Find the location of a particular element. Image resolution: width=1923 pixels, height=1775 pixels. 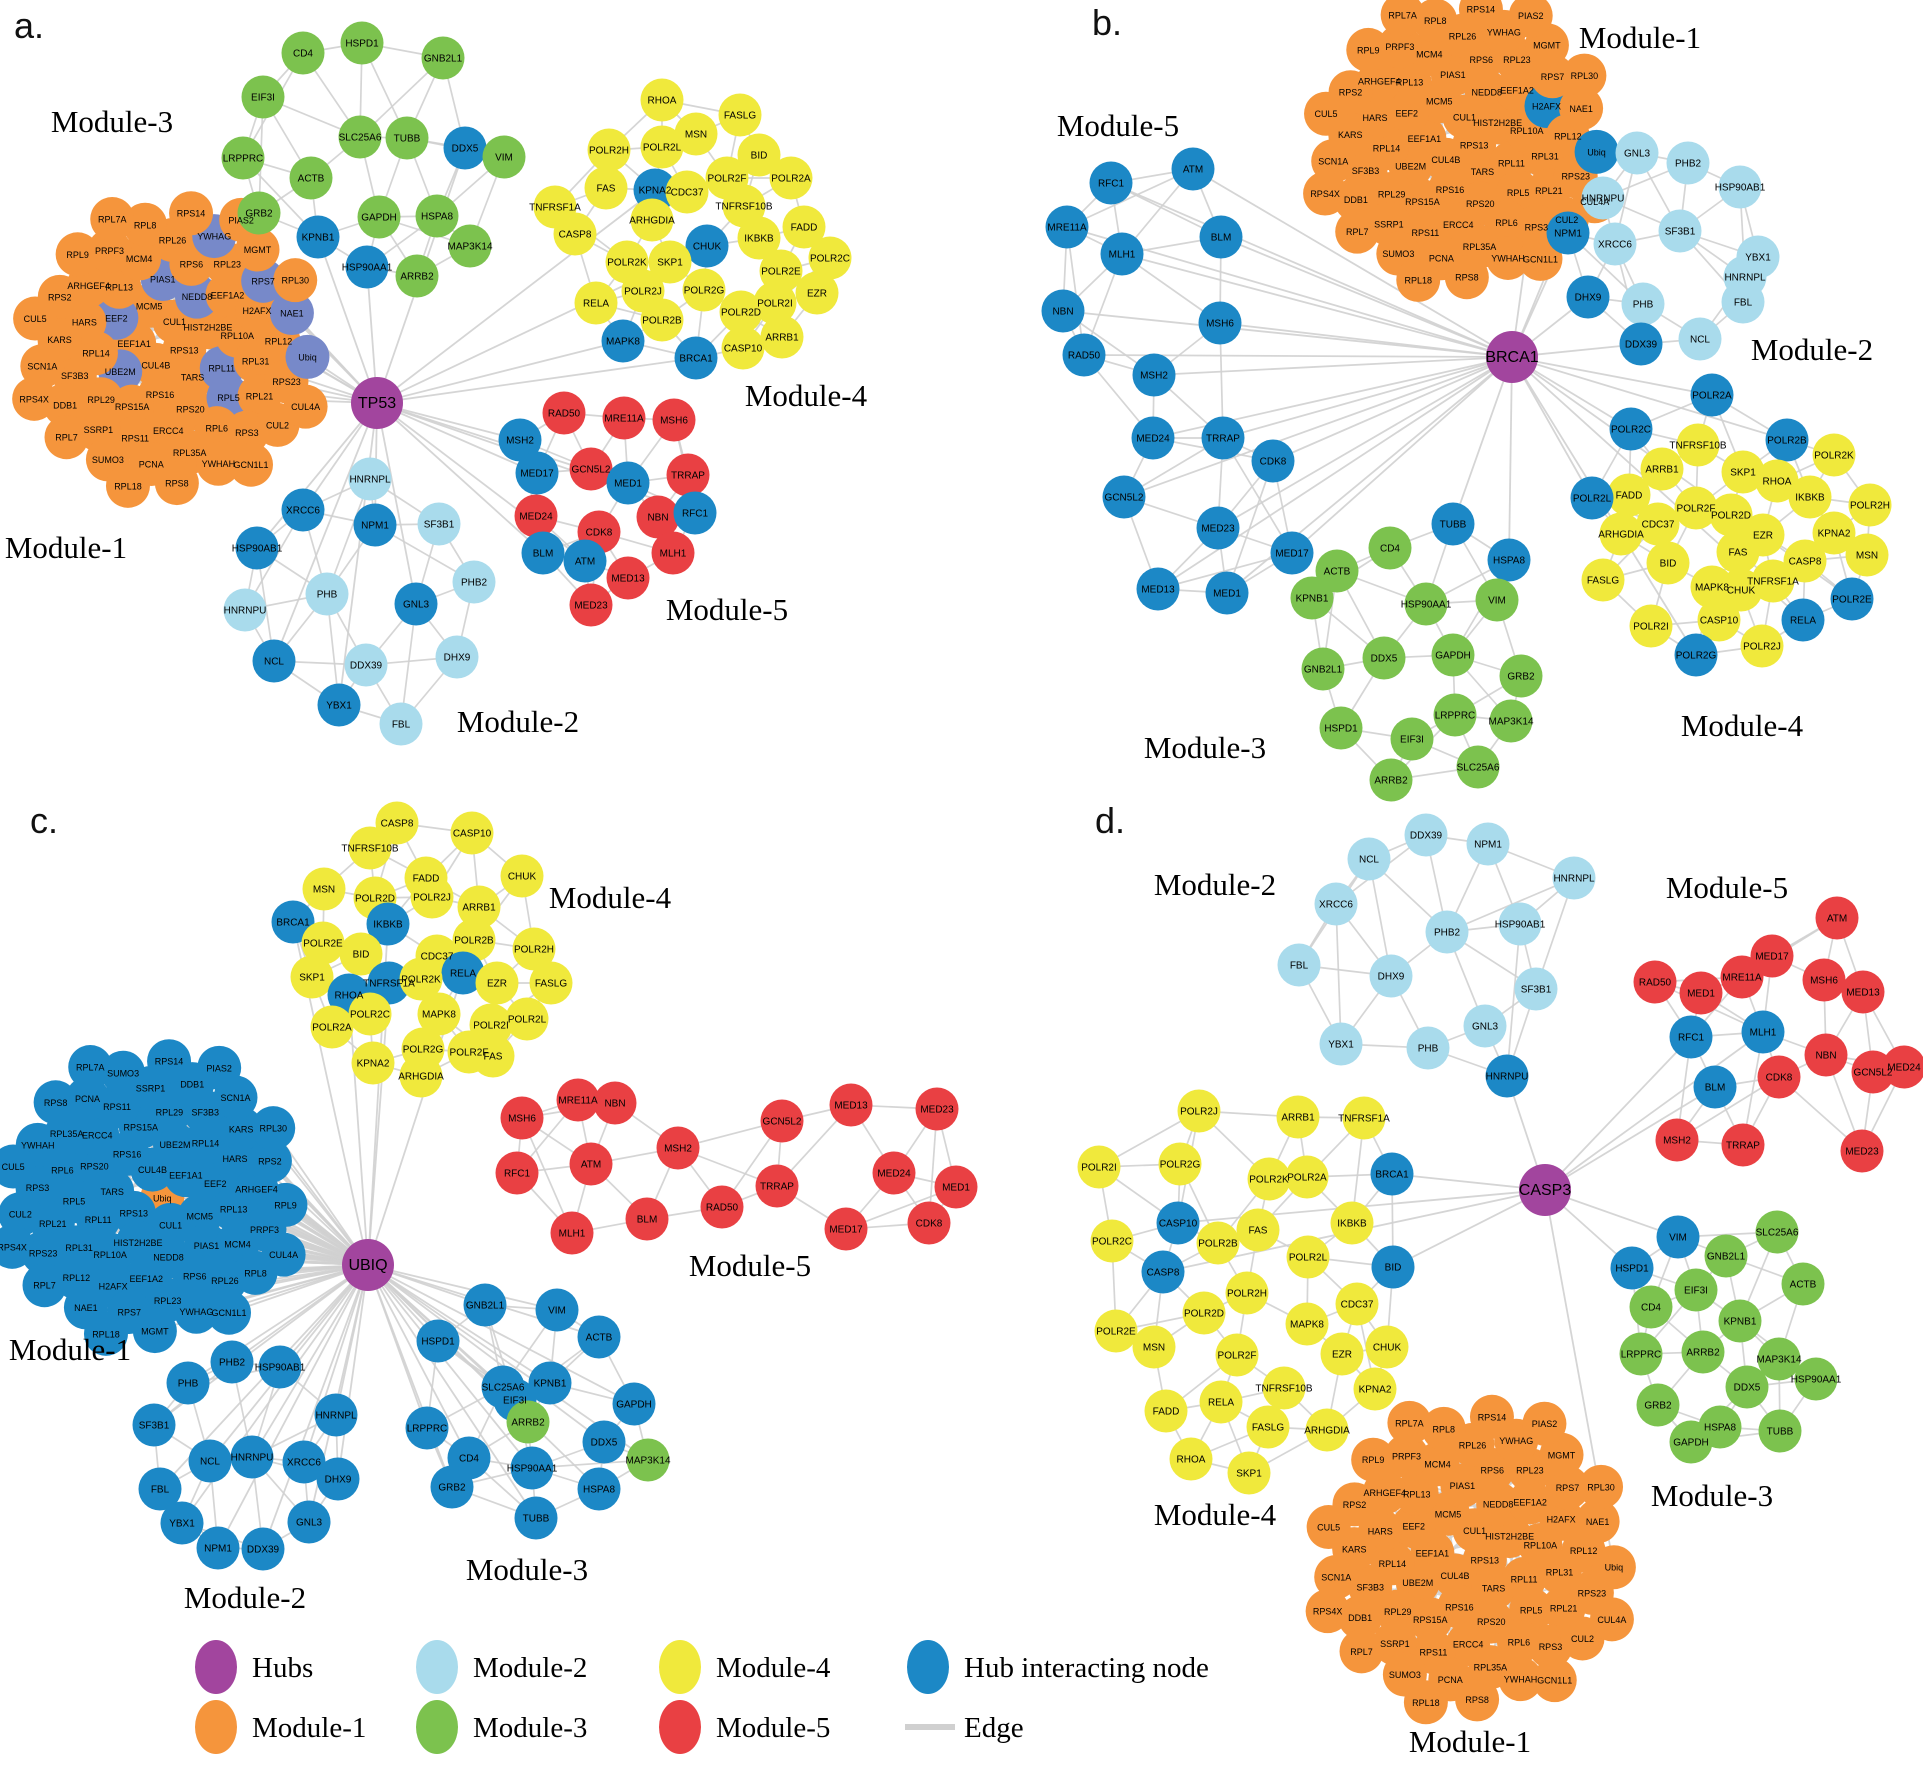

node-RPS2 is located at coordinates (269, 1161).